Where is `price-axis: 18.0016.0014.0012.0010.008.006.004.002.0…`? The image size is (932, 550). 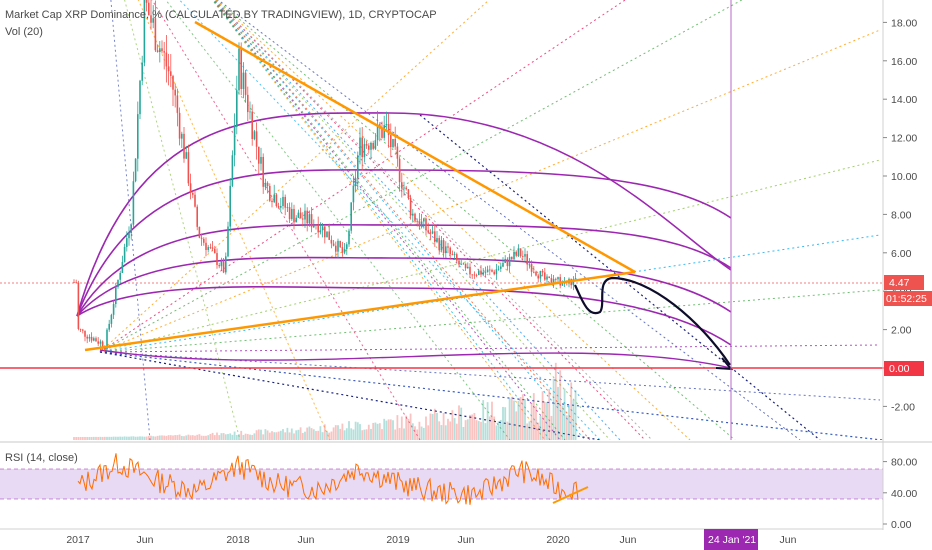
price-axis: 18.0016.0014.0012.0010.008.006.004.002.0… is located at coordinates (900, 215).